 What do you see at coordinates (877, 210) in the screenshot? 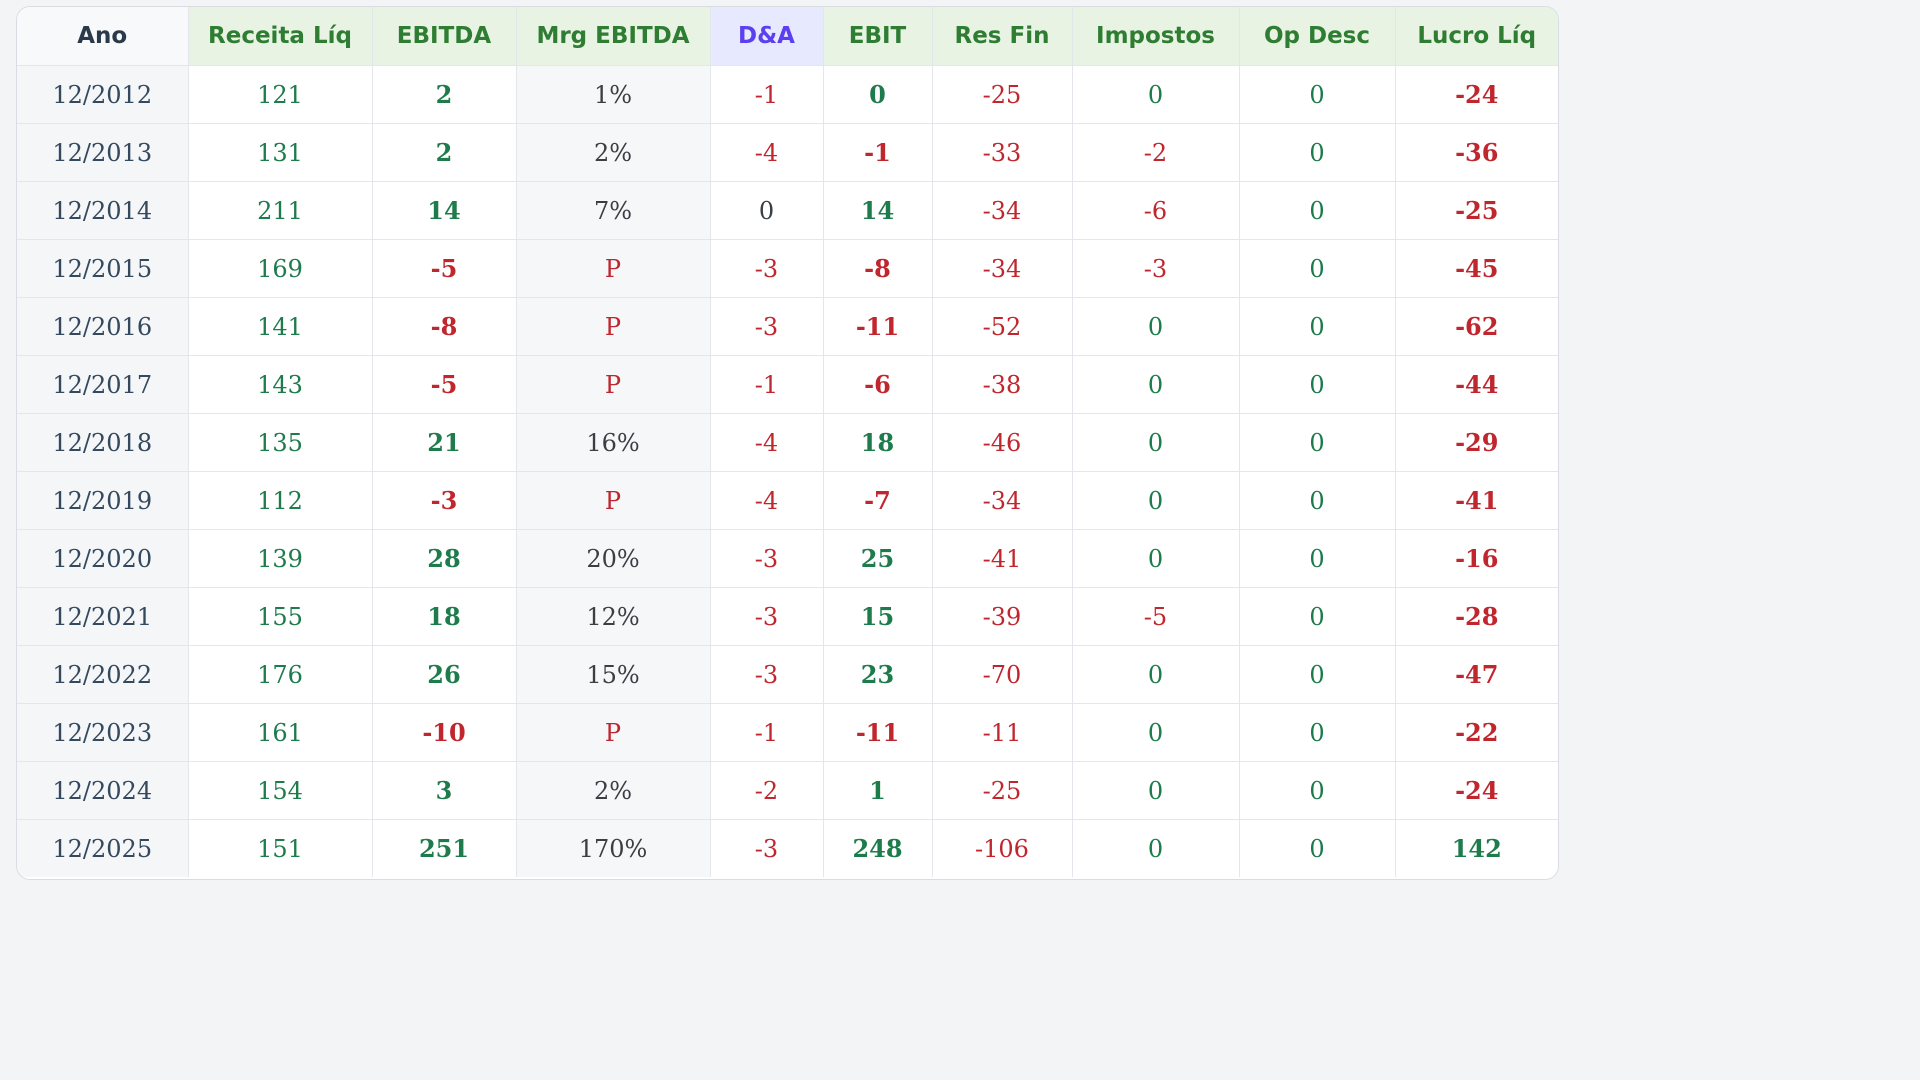
I see `cell-ebit: 14` at bounding box center [877, 210].